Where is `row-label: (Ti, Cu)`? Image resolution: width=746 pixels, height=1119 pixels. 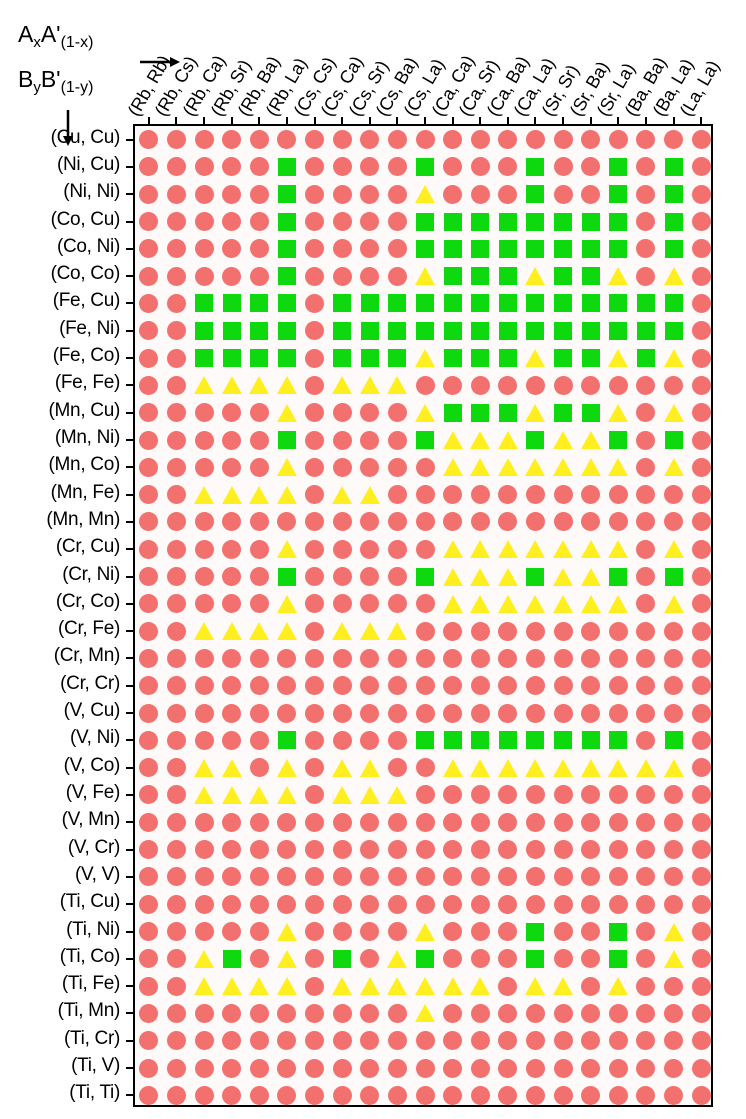 row-label: (Ti, Cu) is located at coordinates (90, 902).